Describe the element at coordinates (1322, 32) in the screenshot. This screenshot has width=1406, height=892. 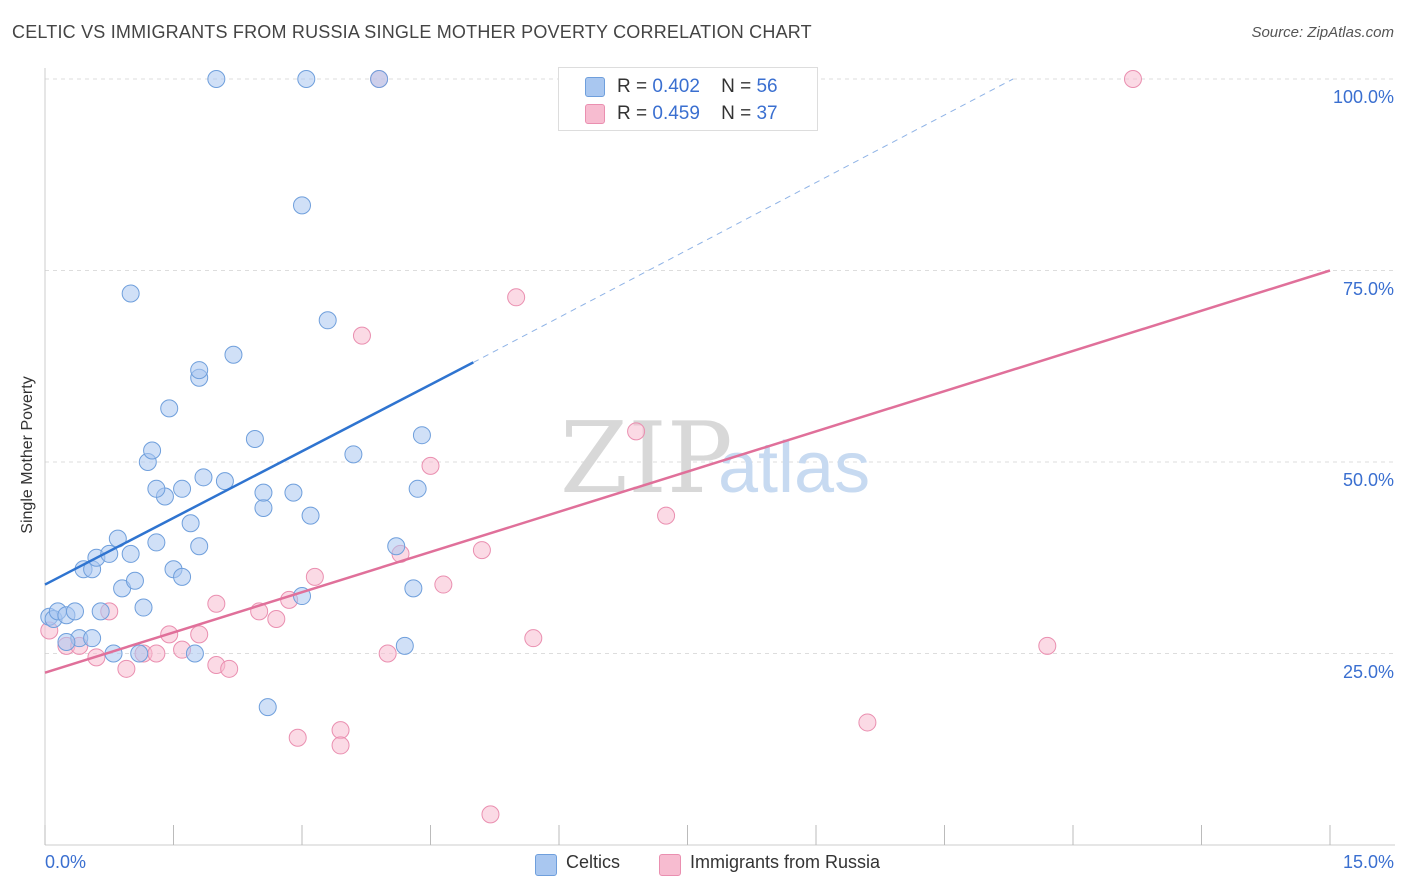
I see `source-label: Source: ZipAtlas.com` at that location.